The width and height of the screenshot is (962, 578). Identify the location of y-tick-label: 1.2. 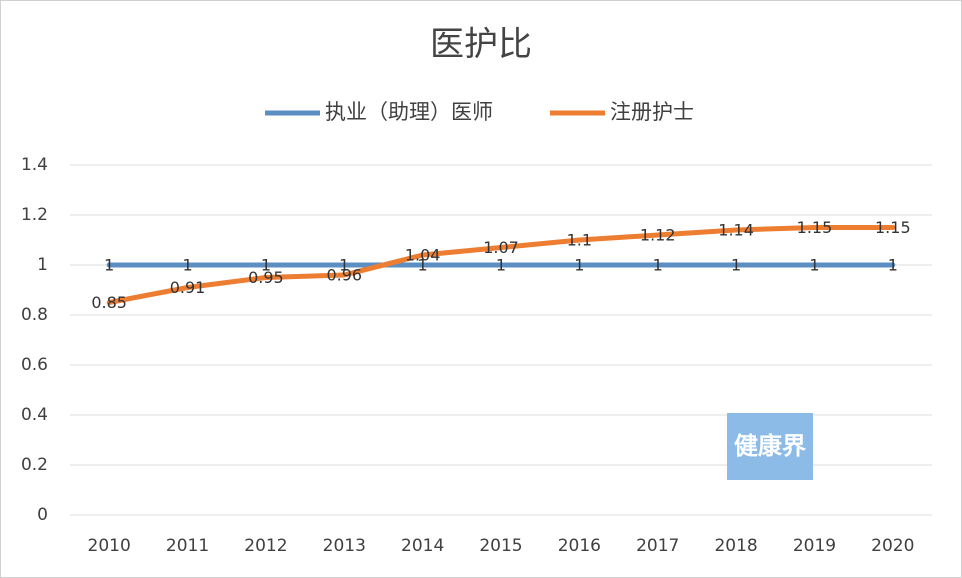
(34, 215).